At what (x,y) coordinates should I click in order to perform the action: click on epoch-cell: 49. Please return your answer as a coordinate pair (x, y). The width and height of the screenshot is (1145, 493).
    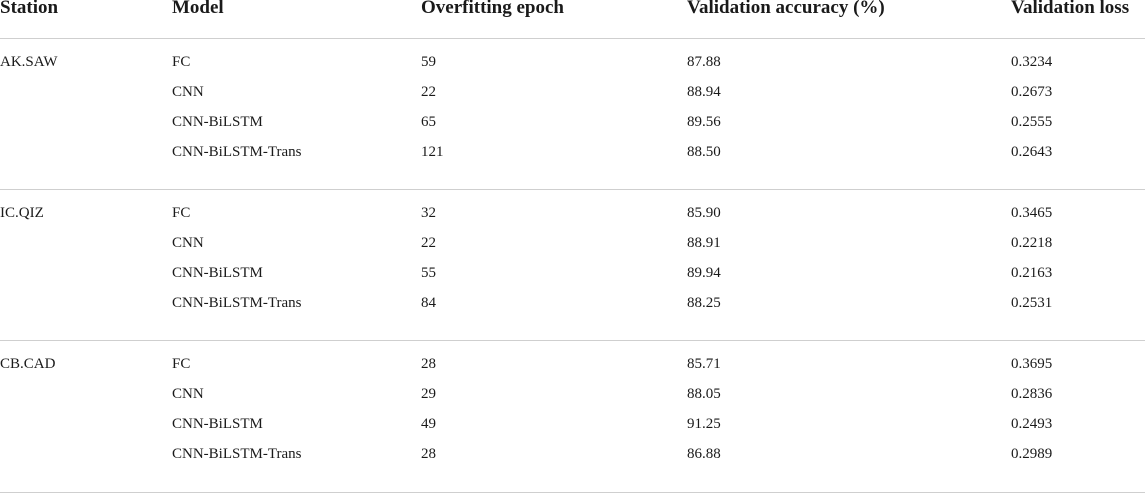
    Looking at the image, I should click on (428, 424).